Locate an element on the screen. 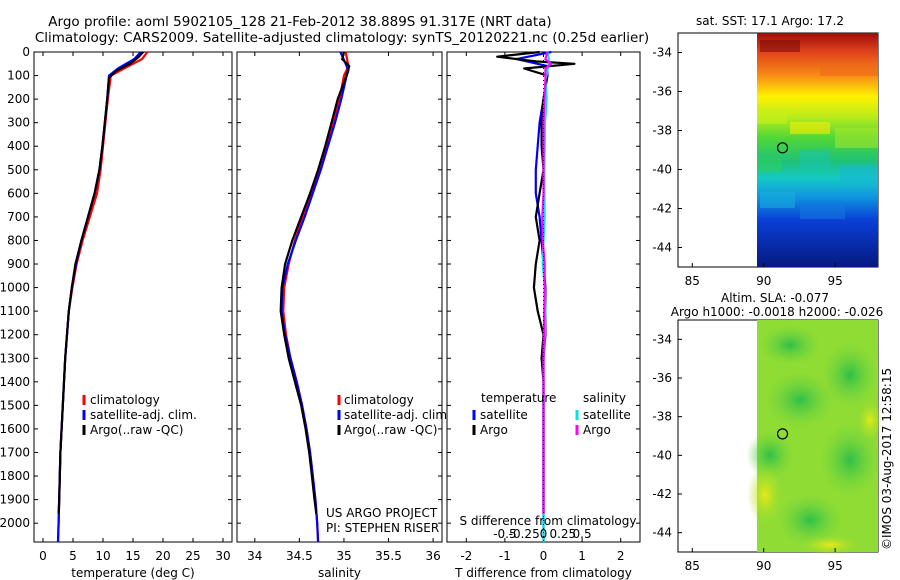 This screenshot has height=580, width=900. s-axis-label: S difference from climatology is located at coordinates (548, 521).